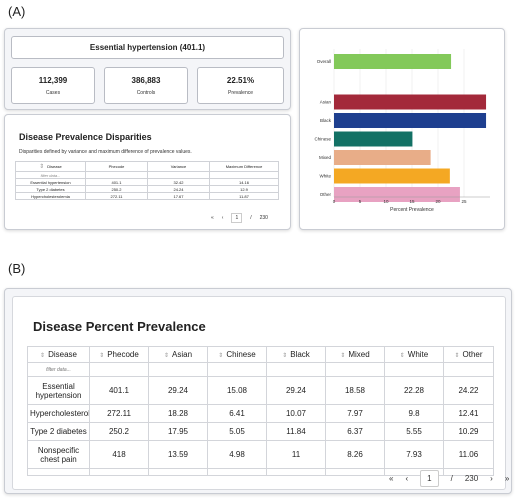  Describe the element at coordinates (410, 102) in the screenshot. I see `bar-asian` at that location.